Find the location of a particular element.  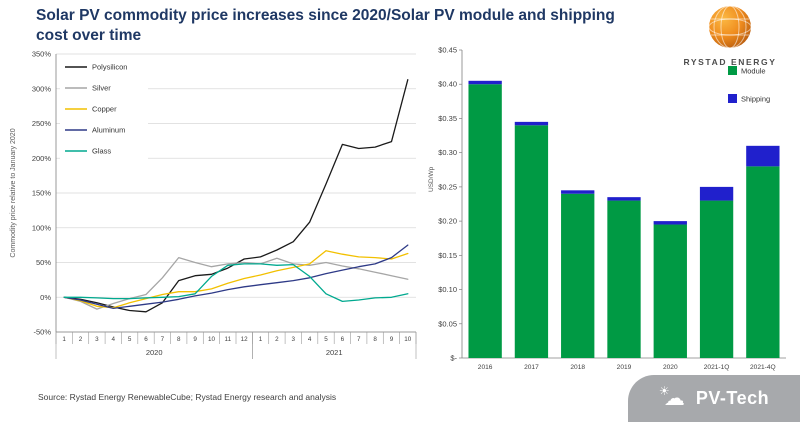

svg-text: 2021-4Q is located at coordinates (763, 367).